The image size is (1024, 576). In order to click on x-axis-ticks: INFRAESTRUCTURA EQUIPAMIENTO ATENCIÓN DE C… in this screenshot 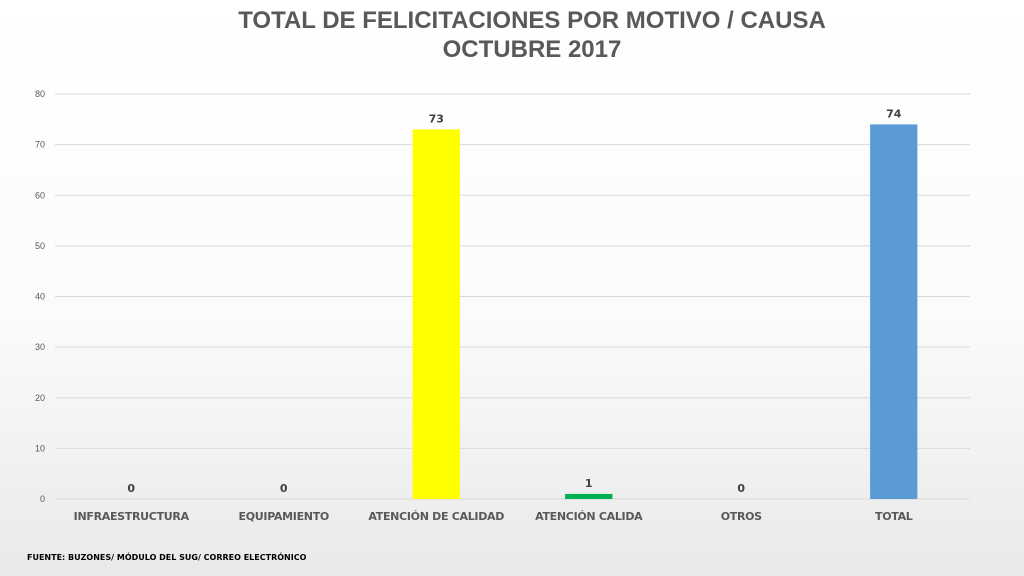, I will do `click(493, 516)`.